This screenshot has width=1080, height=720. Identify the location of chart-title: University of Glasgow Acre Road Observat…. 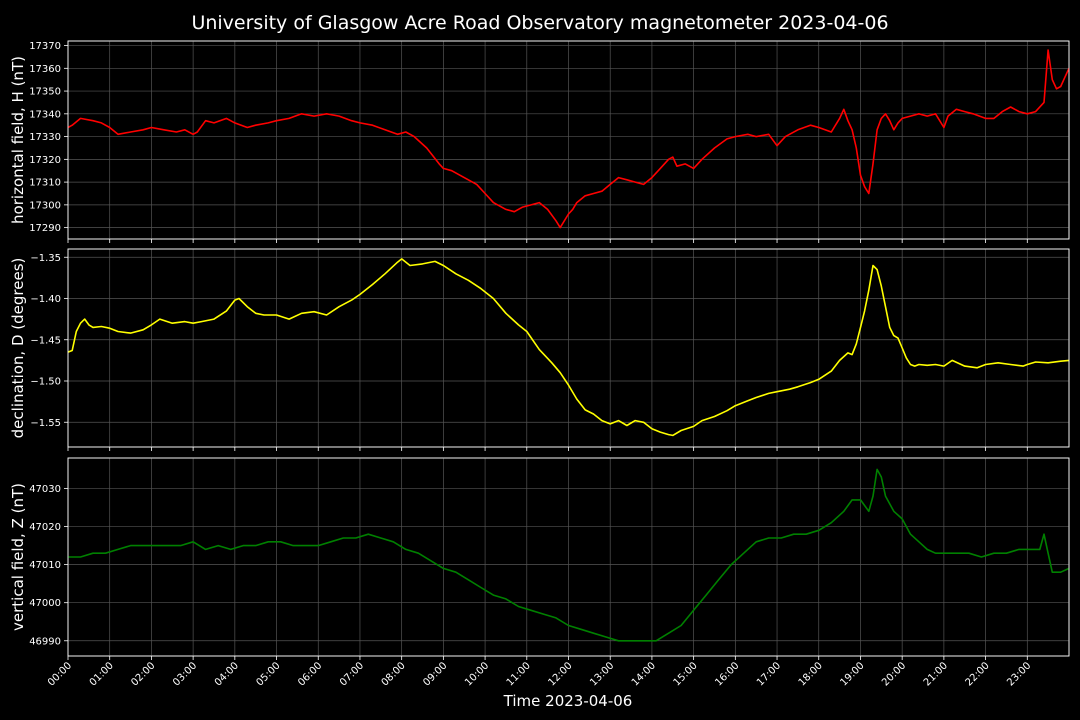
(539, 23).